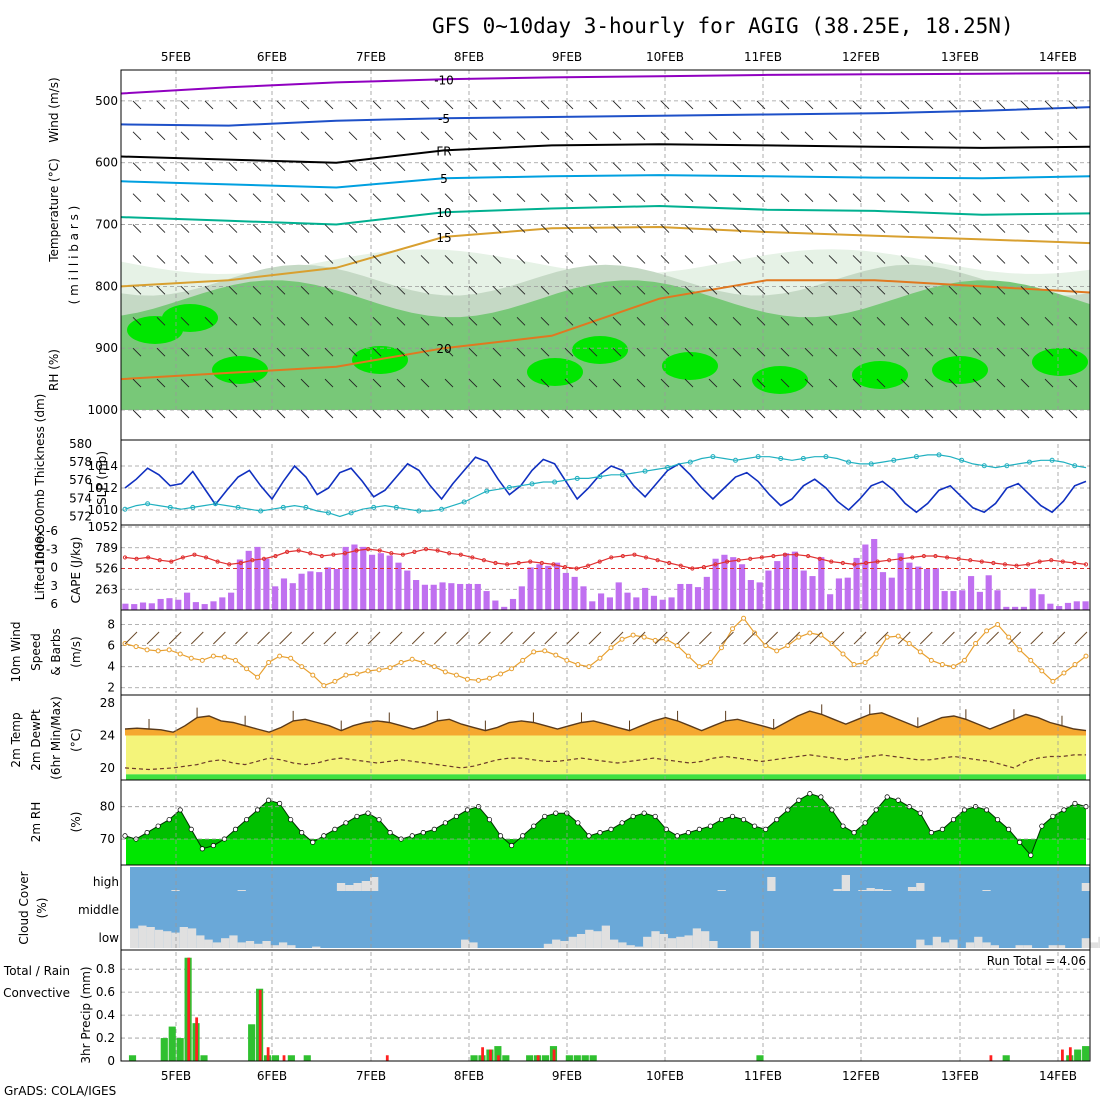  I want to click on credit-label: GrADS: COLA/IGES, so click(60, 1091).